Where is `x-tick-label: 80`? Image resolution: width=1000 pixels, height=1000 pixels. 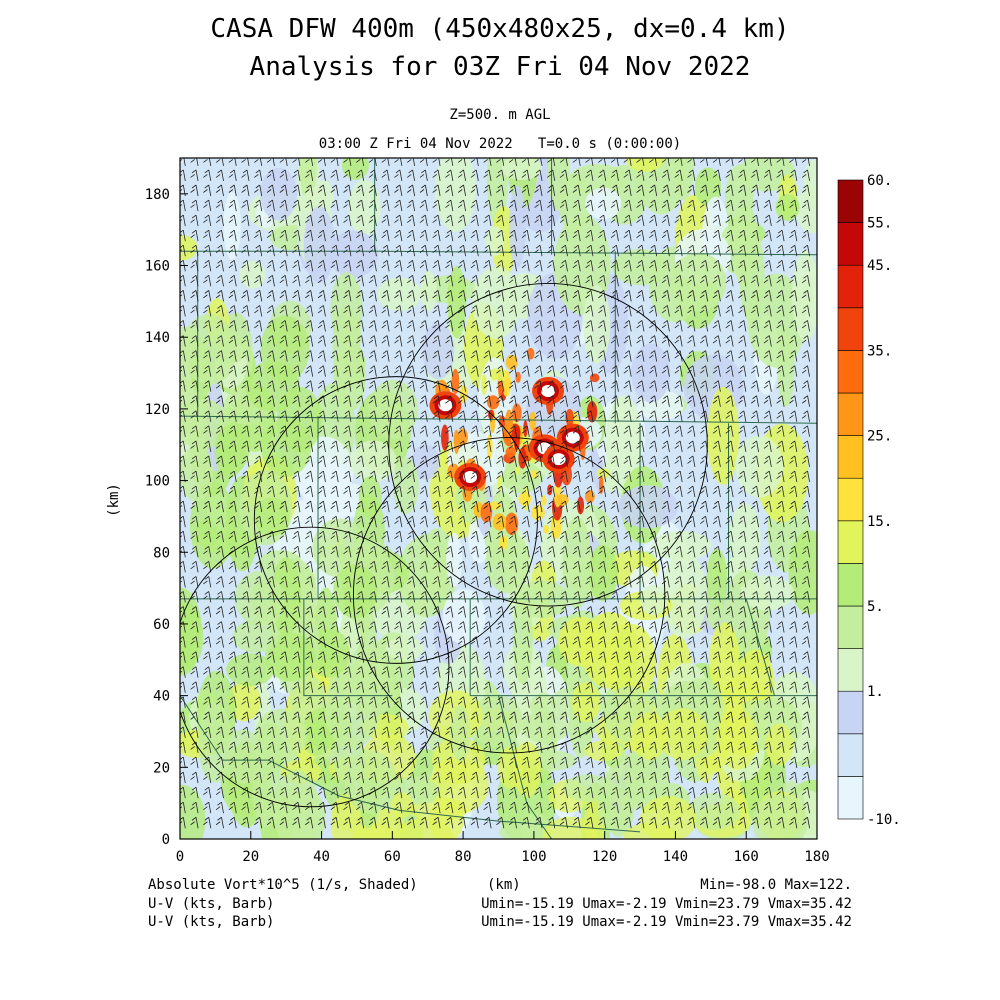
x-tick-label: 80 is located at coordinates (463, 857).